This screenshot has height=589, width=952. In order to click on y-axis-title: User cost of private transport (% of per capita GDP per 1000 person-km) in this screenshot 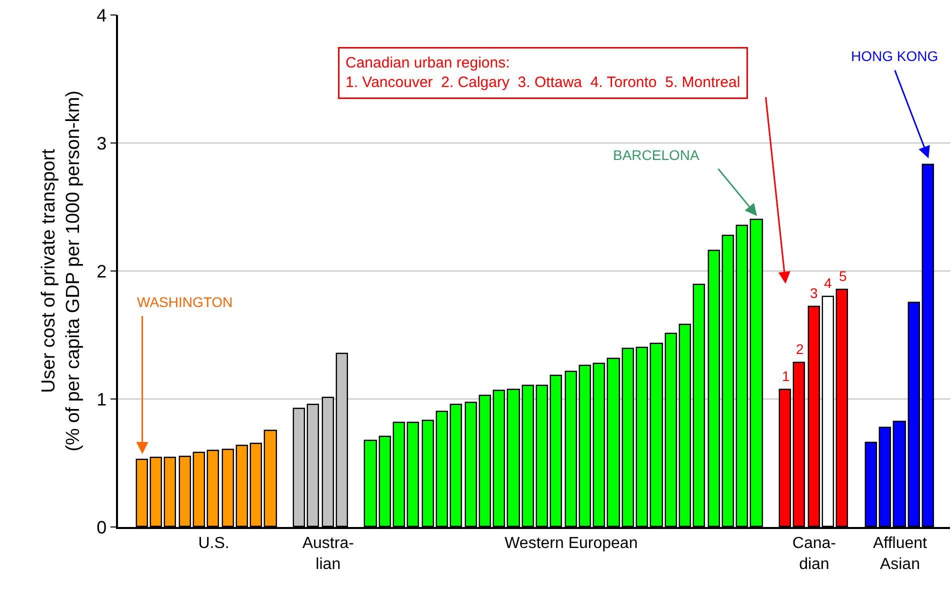, I will do `click(61, 271)`.